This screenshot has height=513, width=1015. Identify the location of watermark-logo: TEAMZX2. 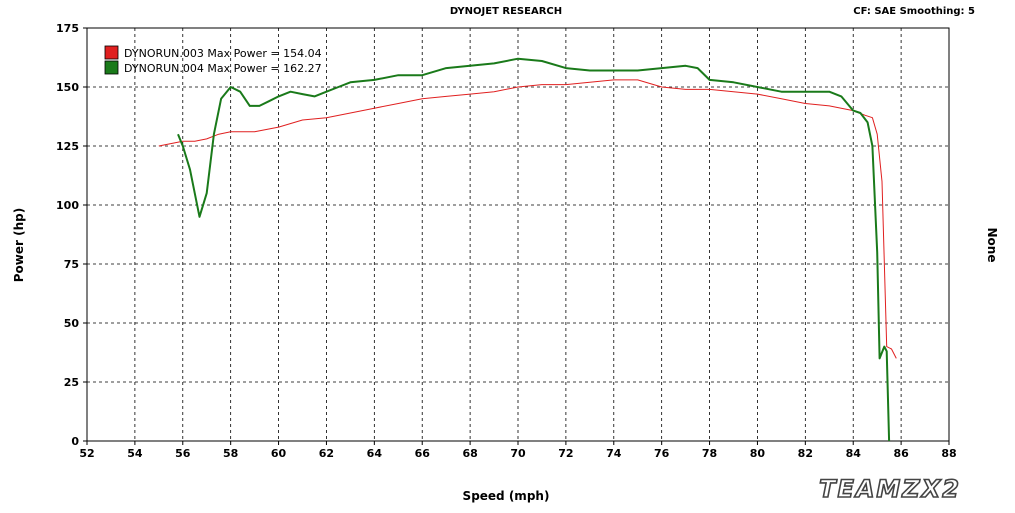
(889, 489).